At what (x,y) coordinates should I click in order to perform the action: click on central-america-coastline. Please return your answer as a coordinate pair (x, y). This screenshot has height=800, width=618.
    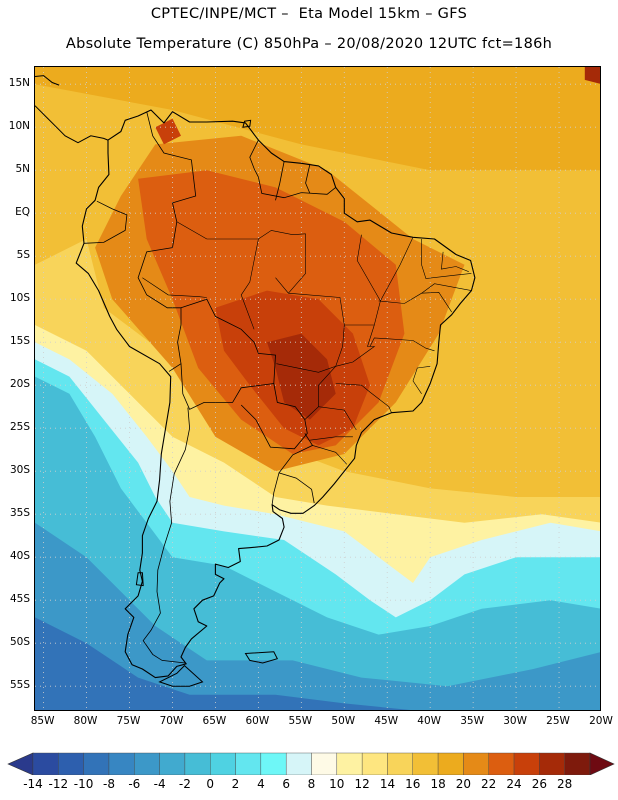
    Looking at the image, I should click on (72, 124).